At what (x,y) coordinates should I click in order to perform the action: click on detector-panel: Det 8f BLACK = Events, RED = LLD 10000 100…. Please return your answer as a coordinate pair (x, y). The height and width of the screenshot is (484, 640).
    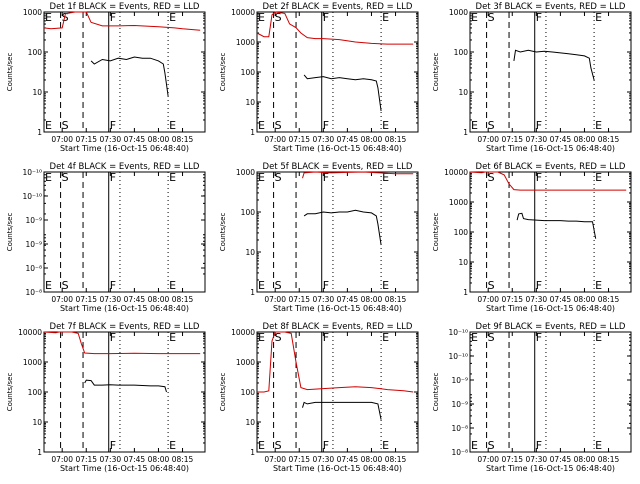
    Looking at the image, I should click on (319, 400).